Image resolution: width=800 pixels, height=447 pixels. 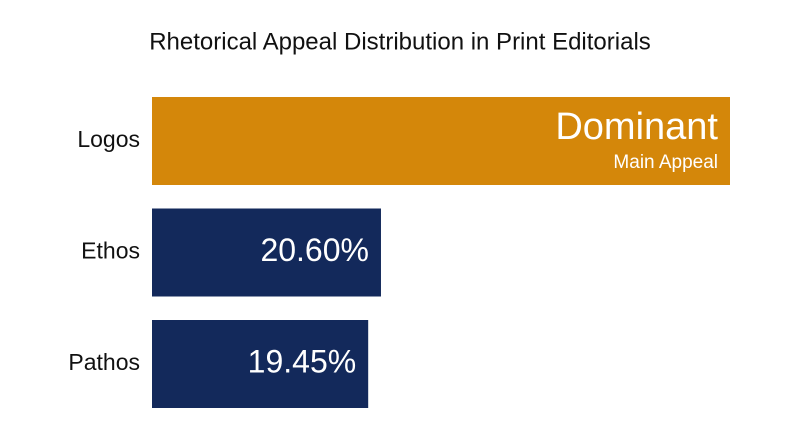 I want to click on data-label: 20.60%, so click(x=314, y=250).